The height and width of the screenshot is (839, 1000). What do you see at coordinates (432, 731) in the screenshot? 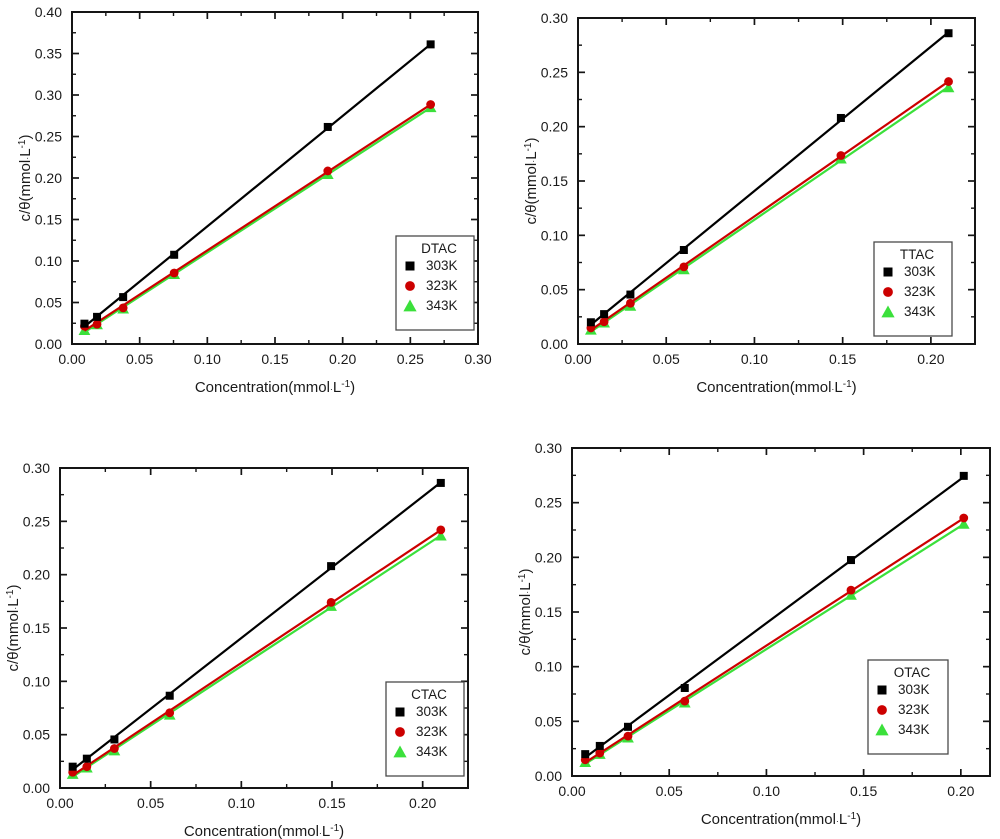
I see `legend-label: 323K` at bounding box center [432, 731].